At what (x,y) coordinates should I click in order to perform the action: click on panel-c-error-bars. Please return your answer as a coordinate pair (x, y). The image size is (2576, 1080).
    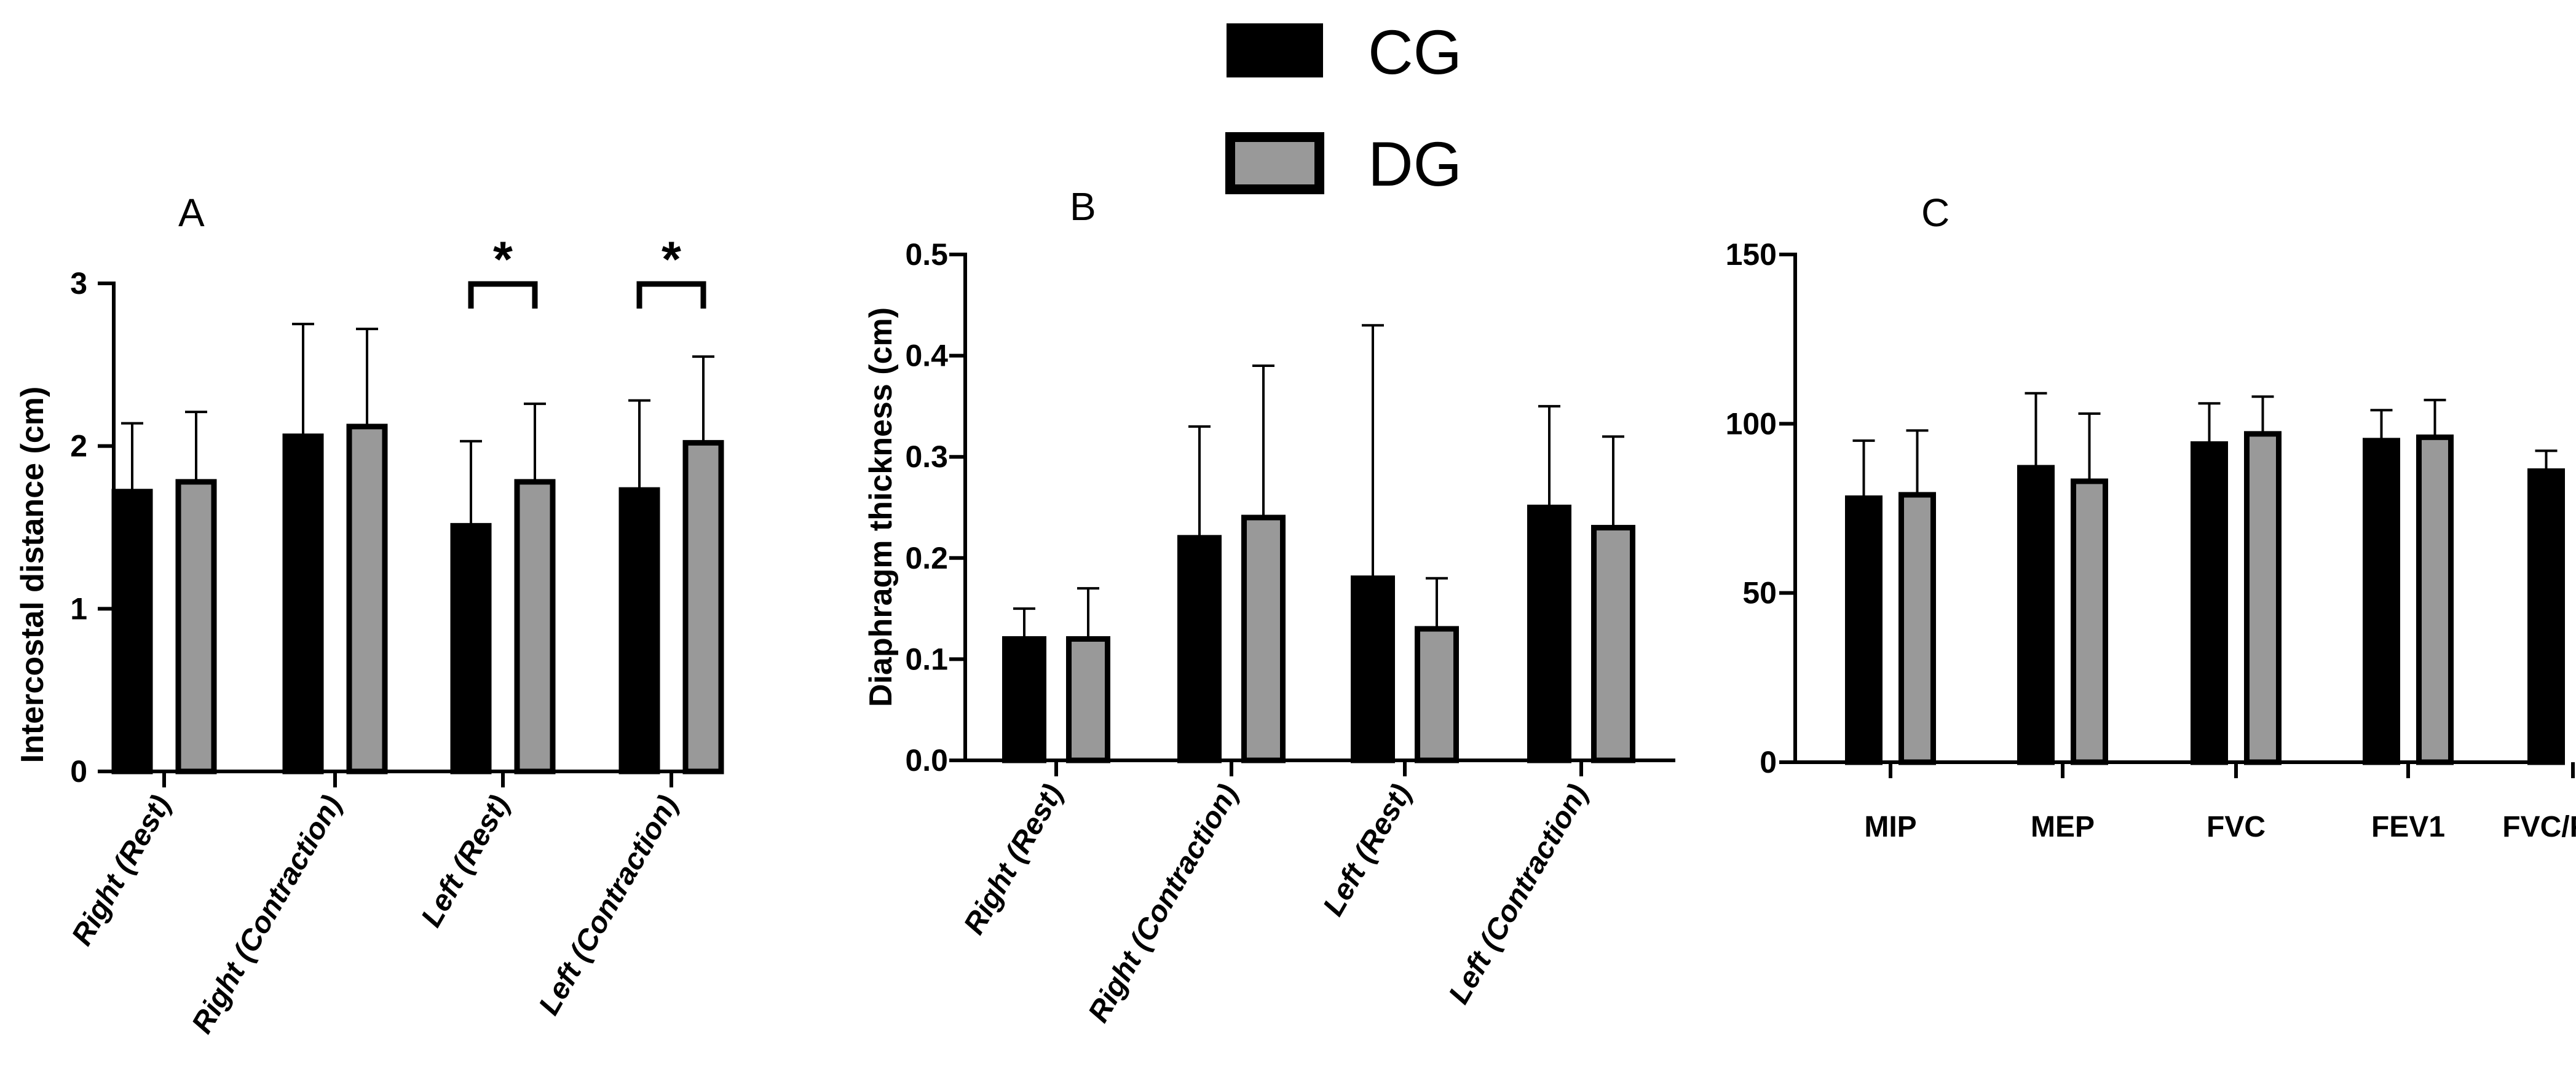
    Looking at the image, I should click on (2205, 445).